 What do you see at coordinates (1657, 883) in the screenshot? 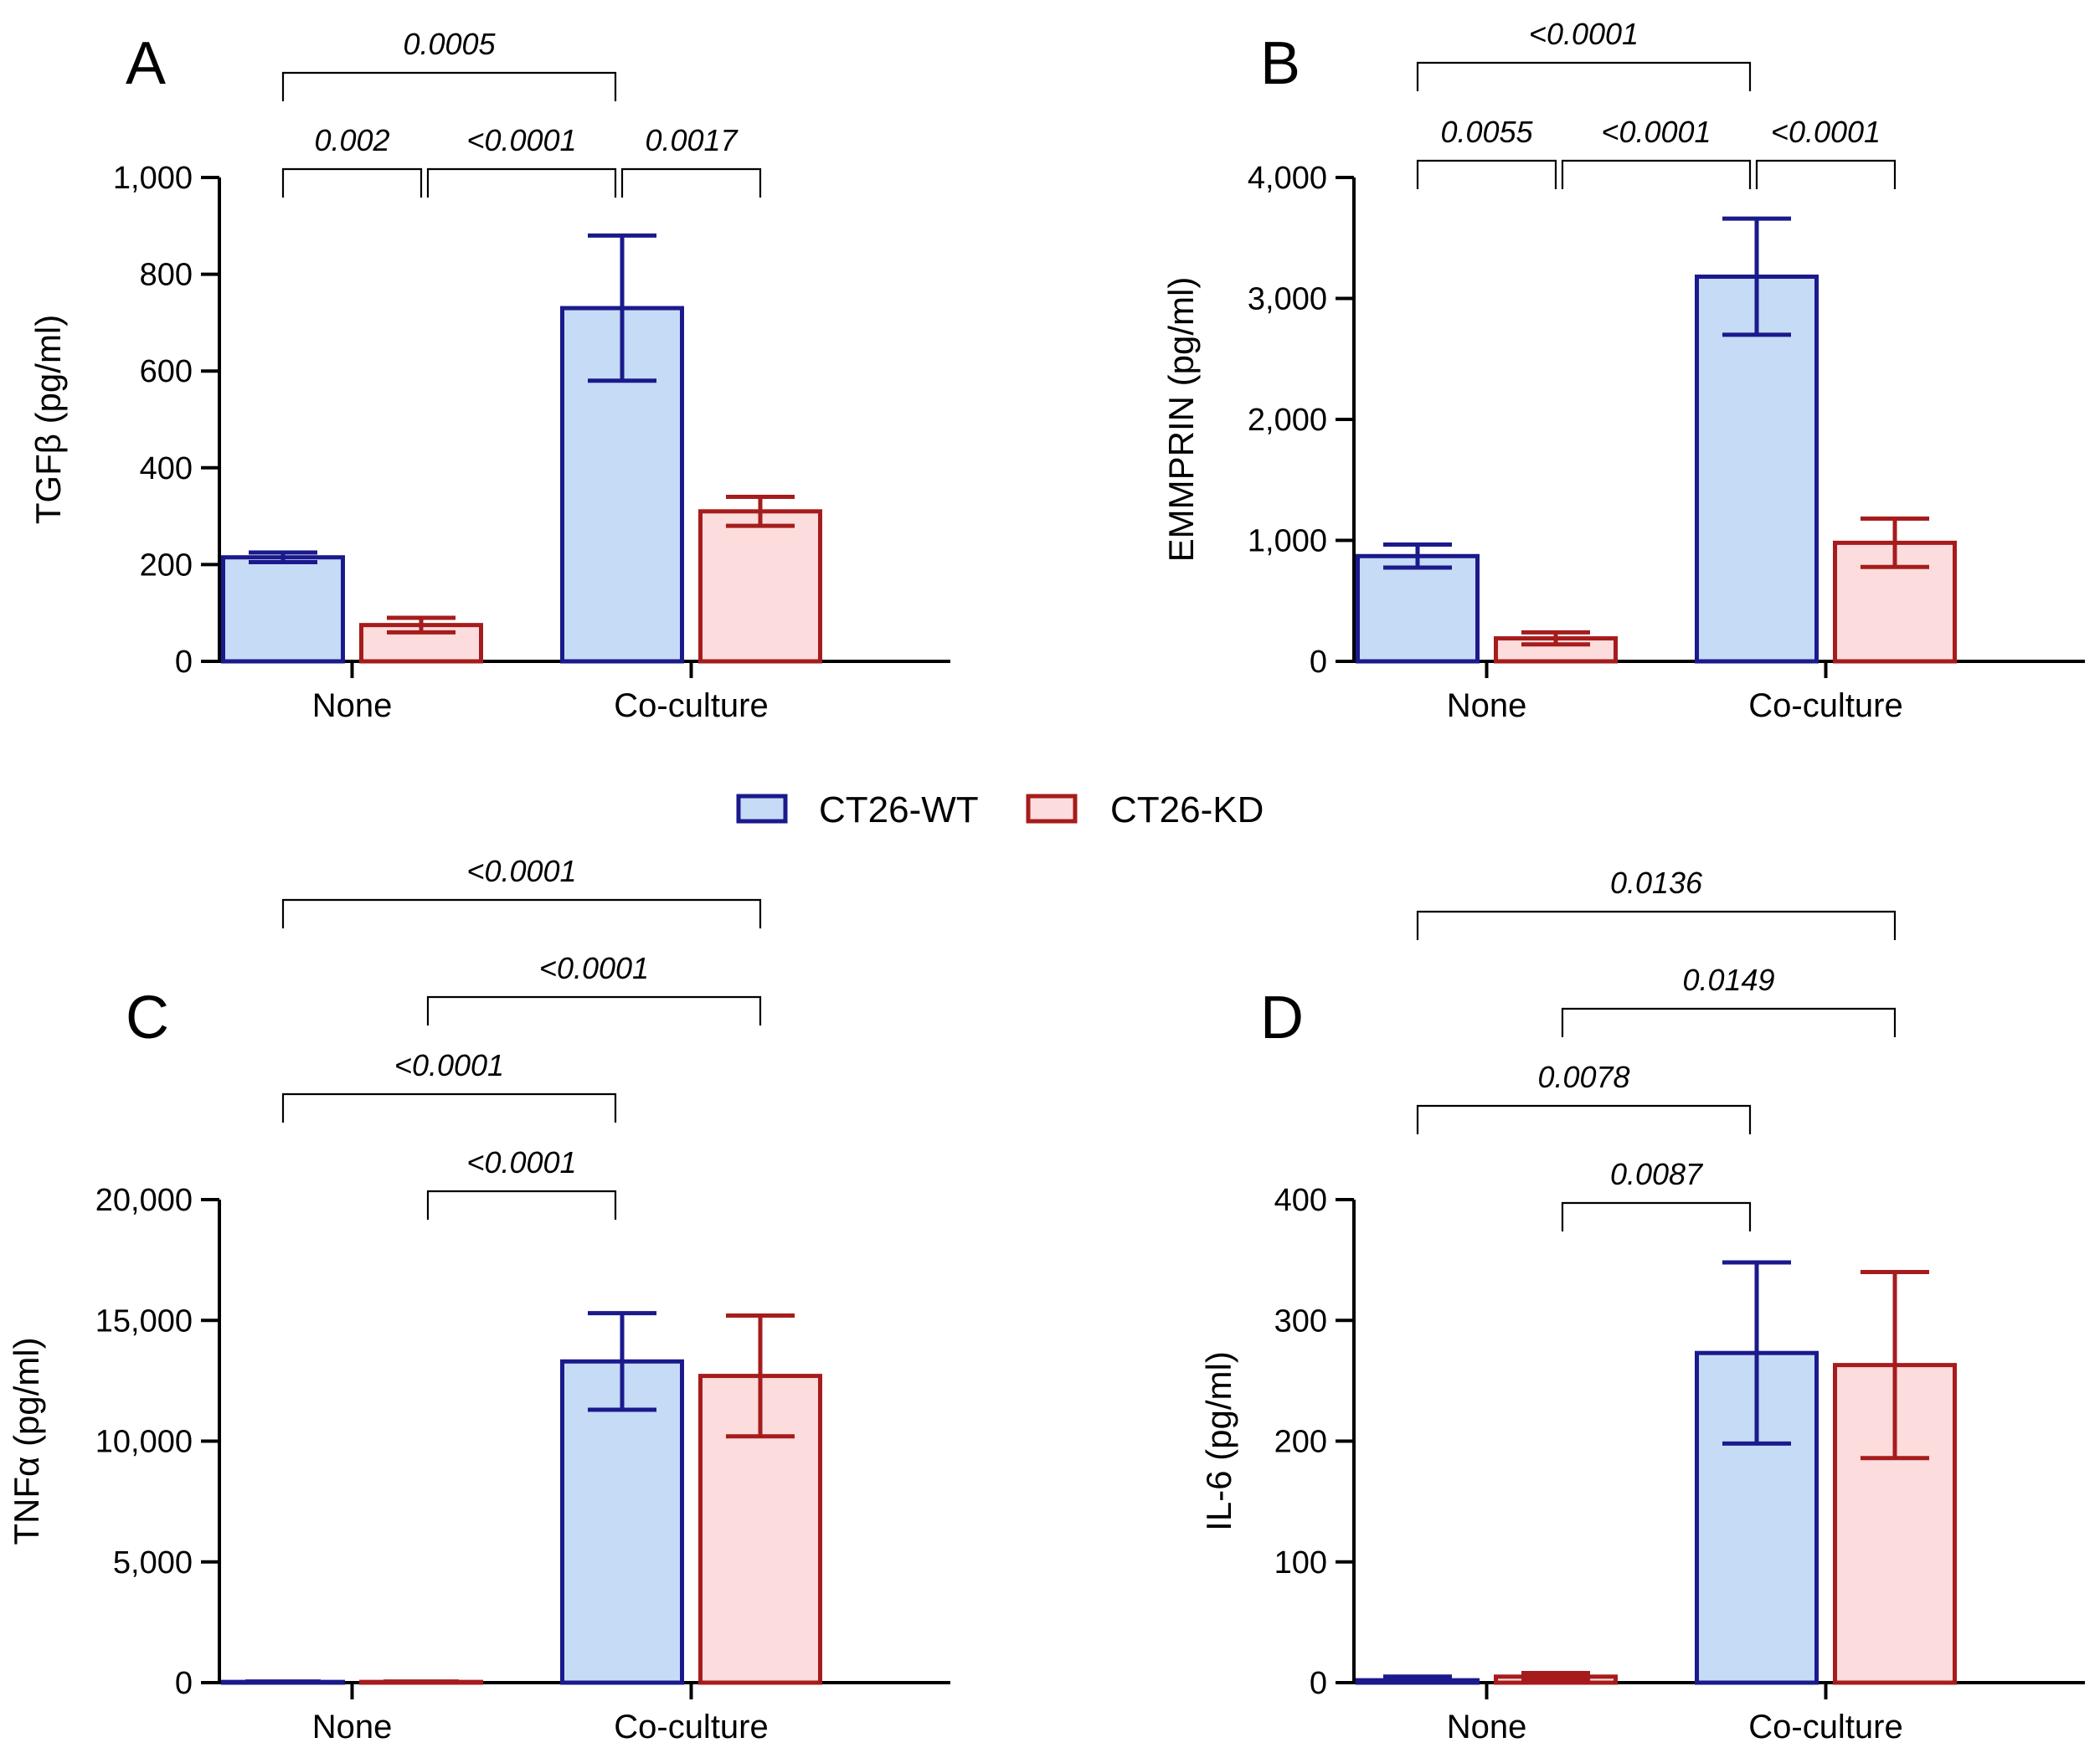
I see `p-value-label-d: 0.0136` at bounding box center [1657, 883].